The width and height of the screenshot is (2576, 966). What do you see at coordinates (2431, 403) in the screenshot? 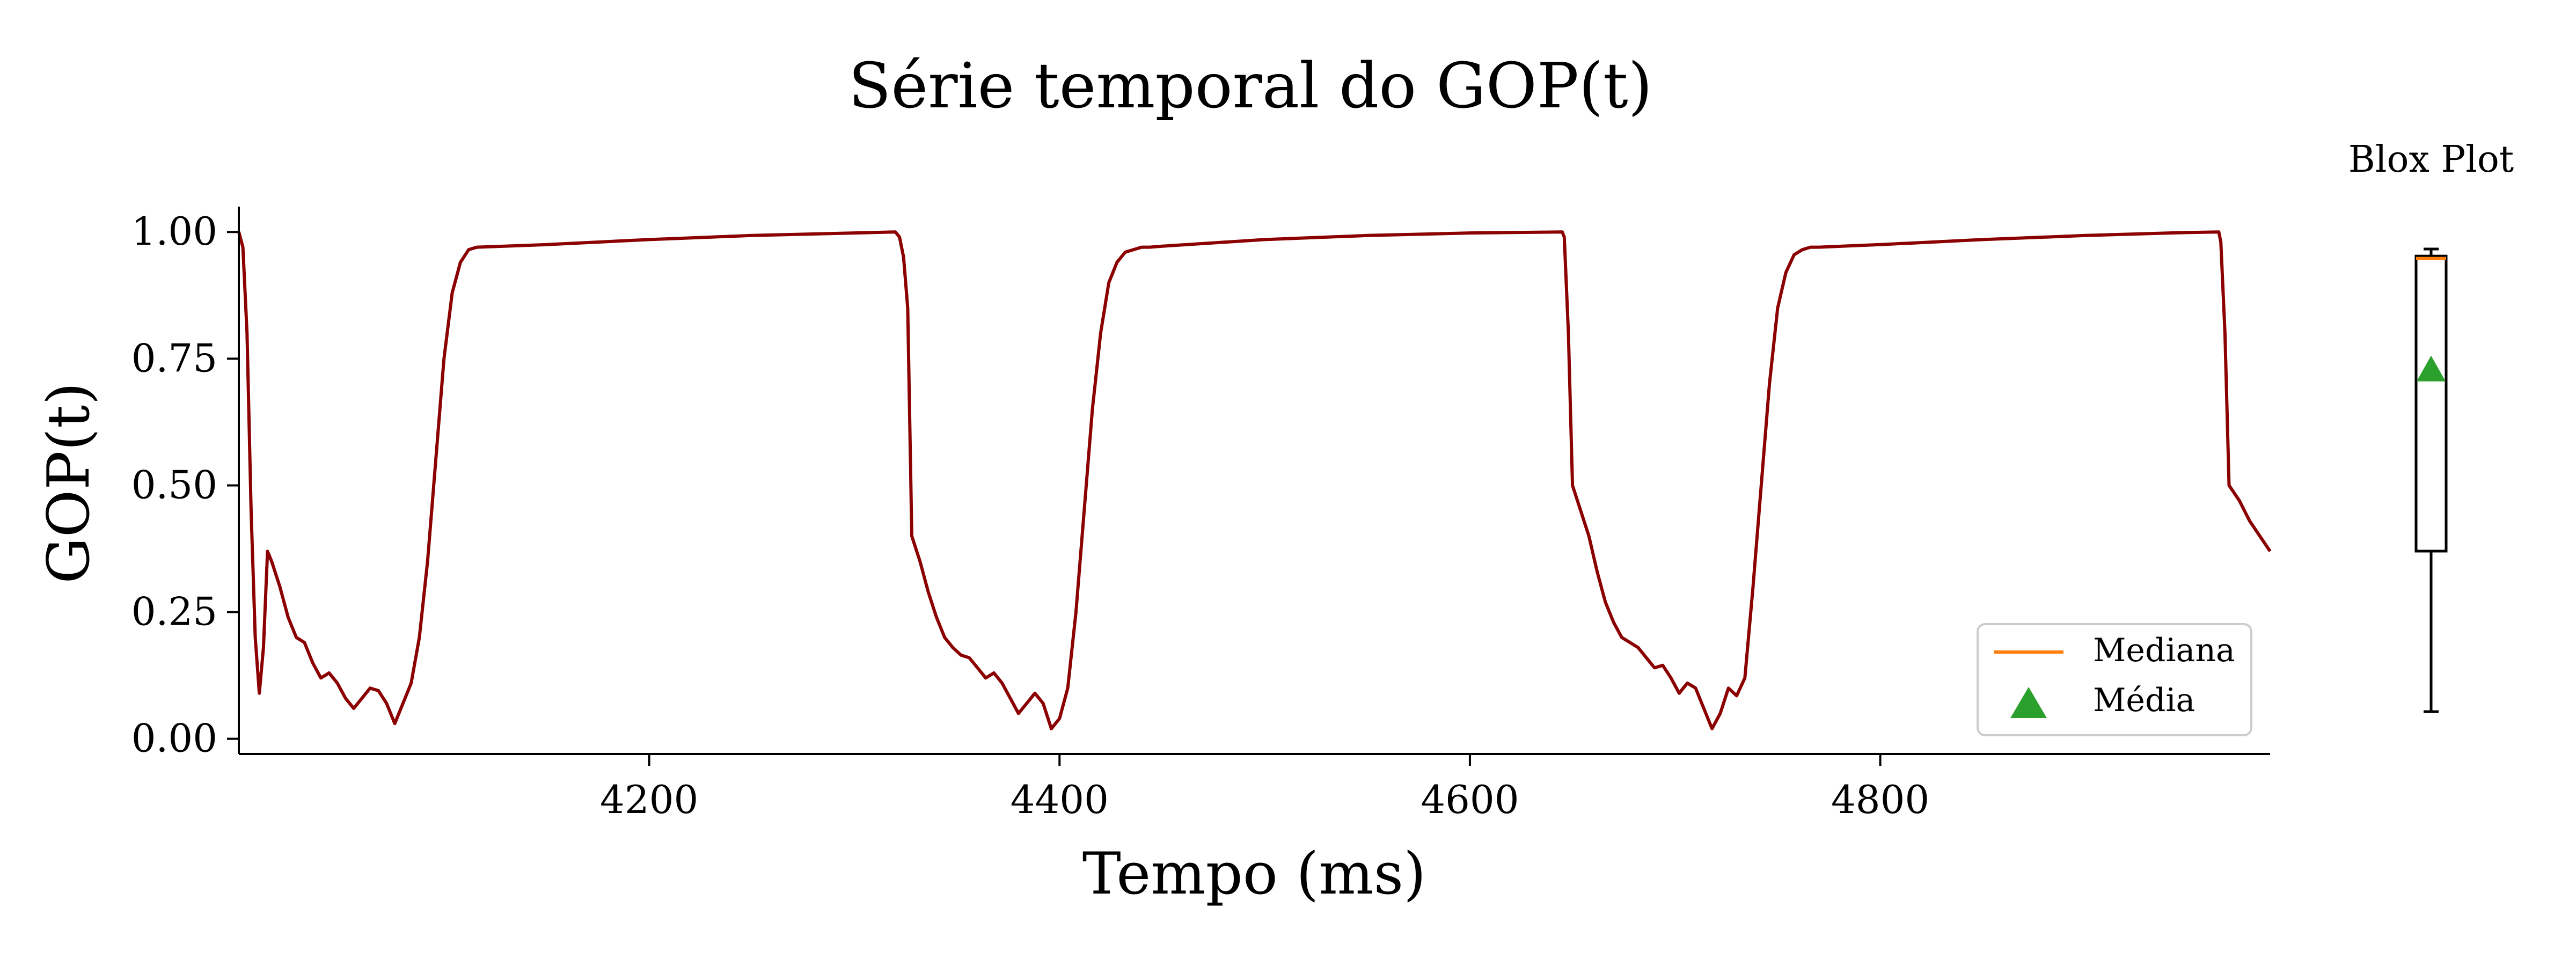
I see `boxplot-box` at bounding box center [2431, 403].